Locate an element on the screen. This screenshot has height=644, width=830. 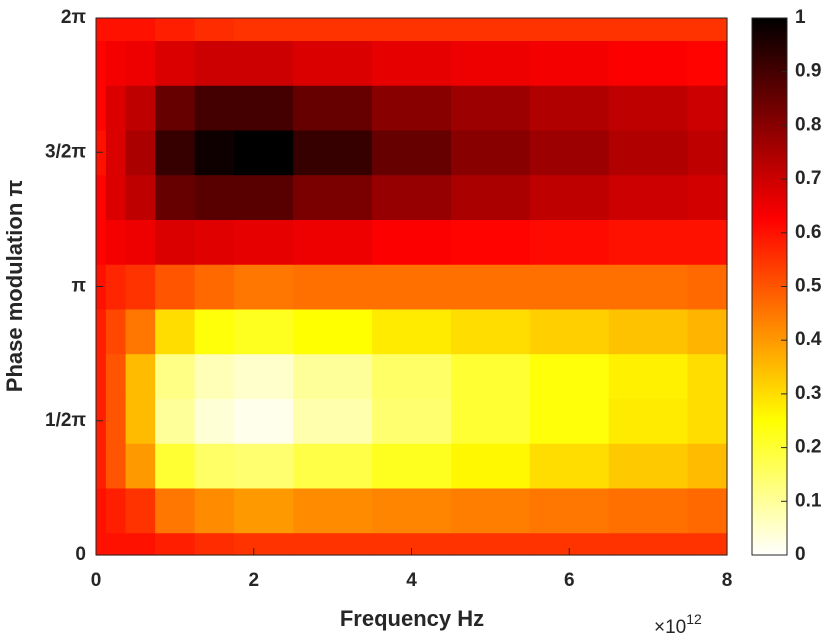
colorbar-tick-label: 0.6 is located at coordinates (808, 232).